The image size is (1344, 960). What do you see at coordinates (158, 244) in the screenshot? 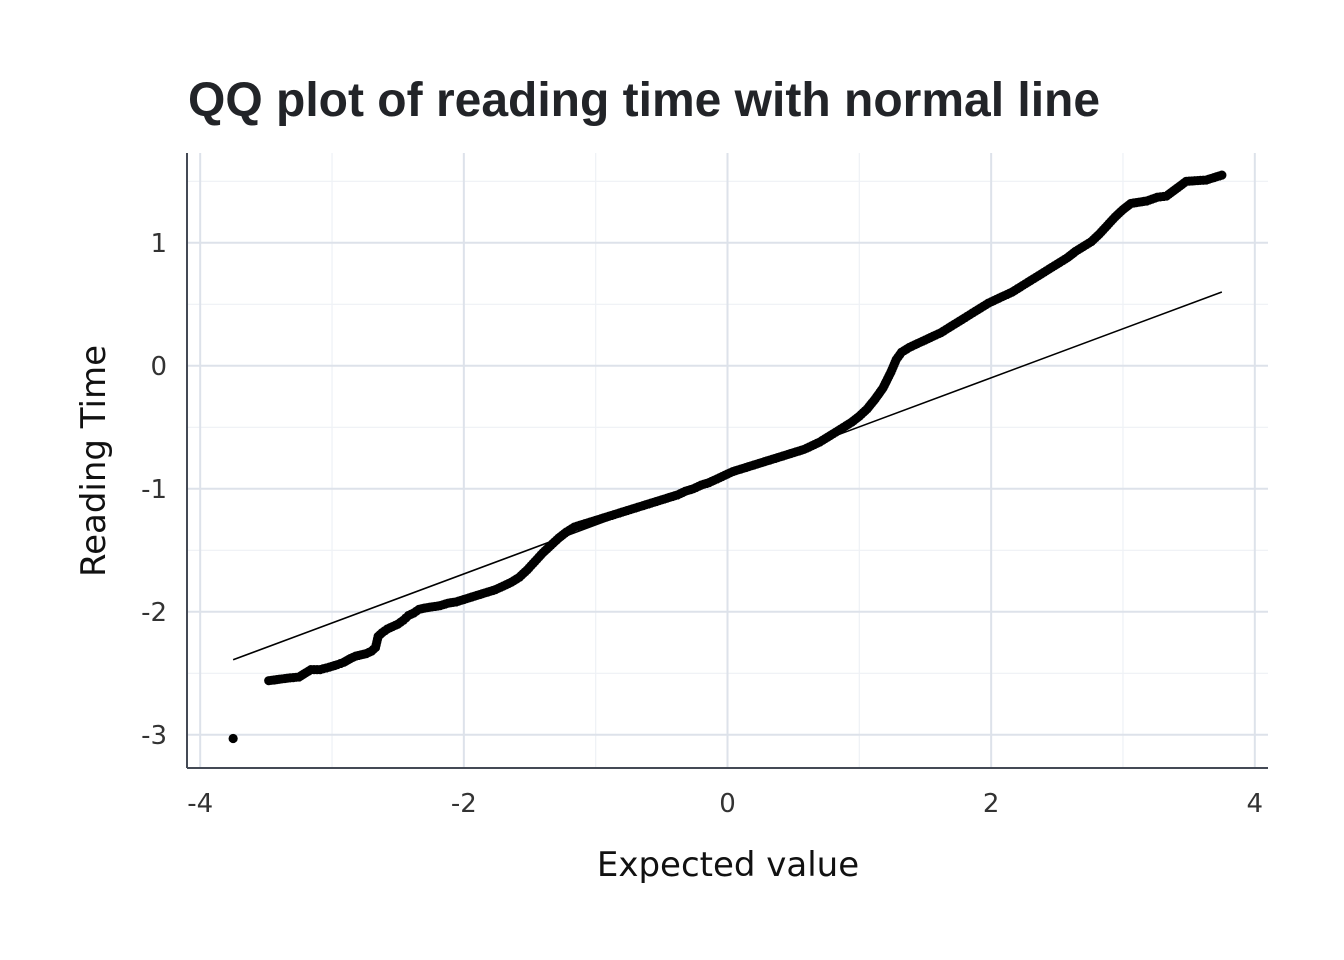
I see `y-tick-label: 1` at bounding box center [158, 244].